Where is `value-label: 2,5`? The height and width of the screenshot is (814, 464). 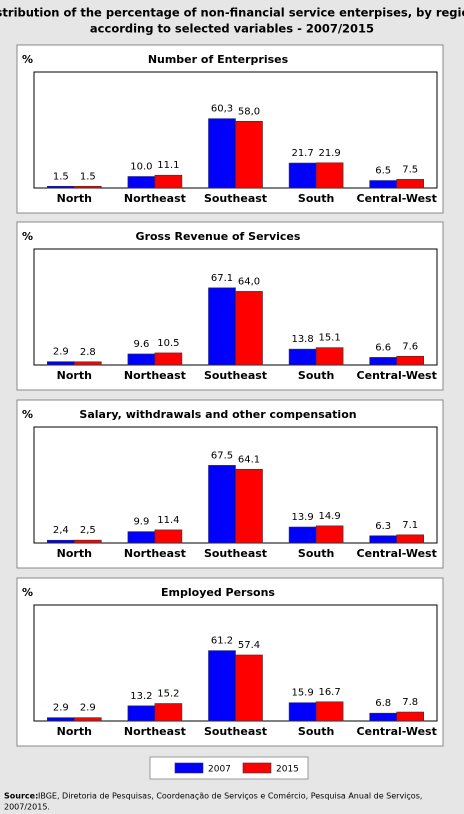 value-label: 2,5 is located at coordinates (88, 530).